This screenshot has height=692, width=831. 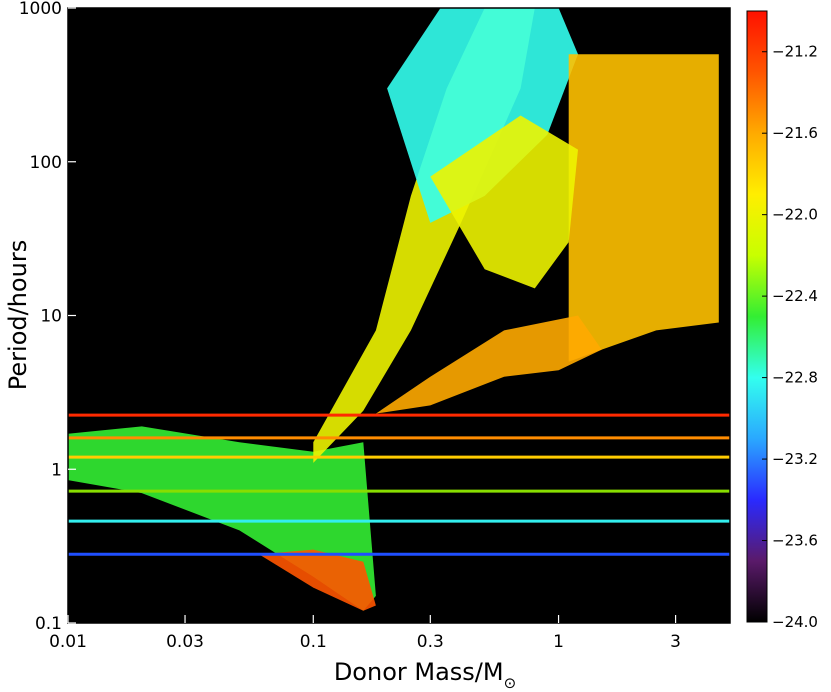 I want to click on cb-tick-label-2: −23.2, so click(x=795, y=459).